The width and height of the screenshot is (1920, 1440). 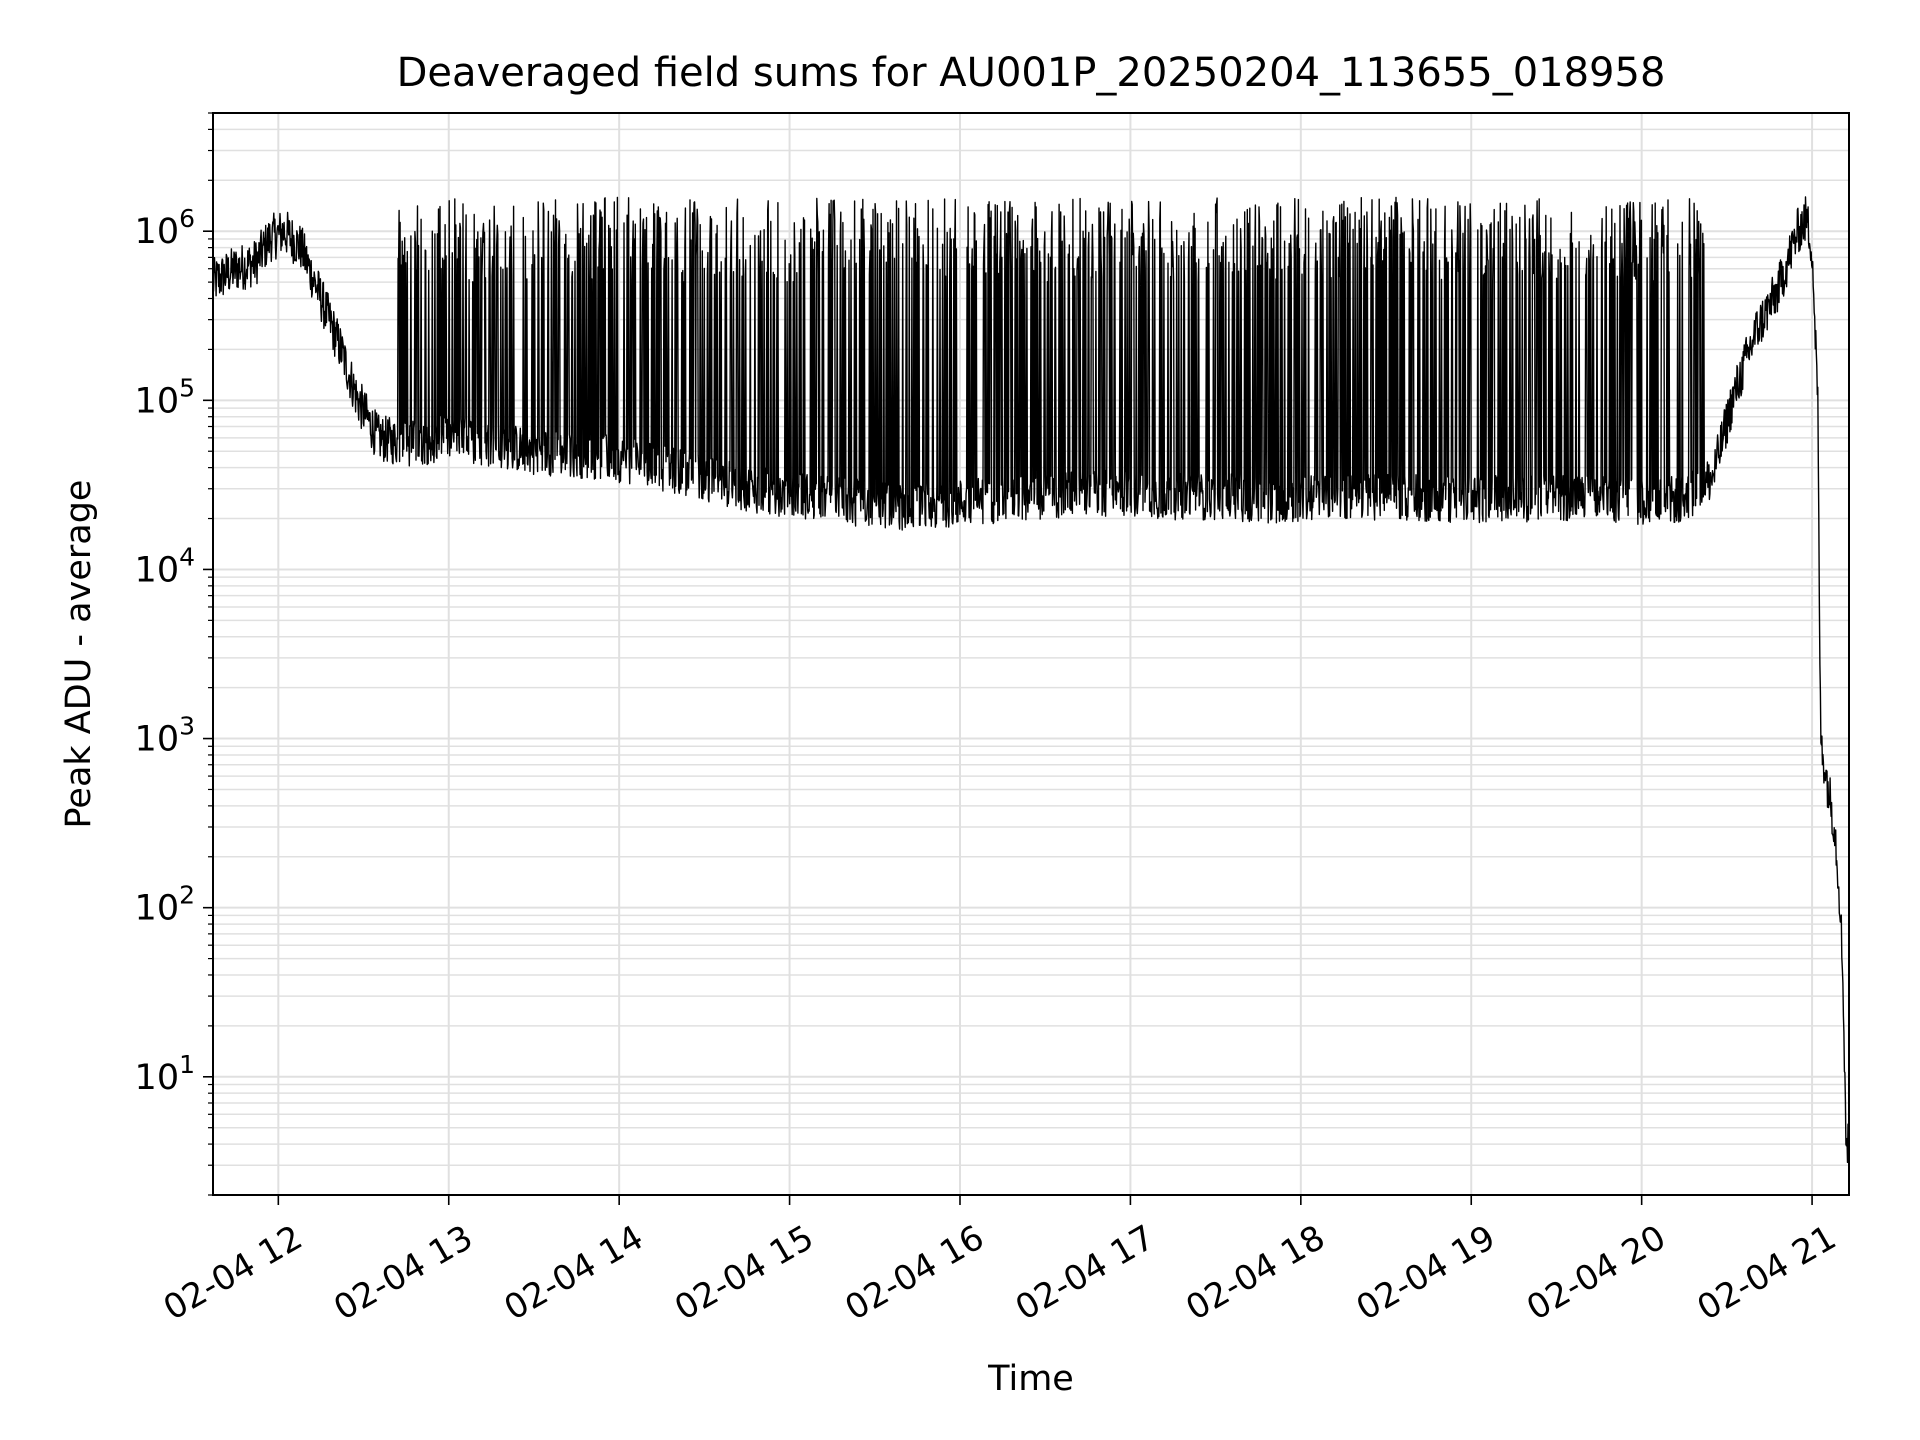 I want to click on y-tick-label-exponent: 1, so click(x=187, y=1064).